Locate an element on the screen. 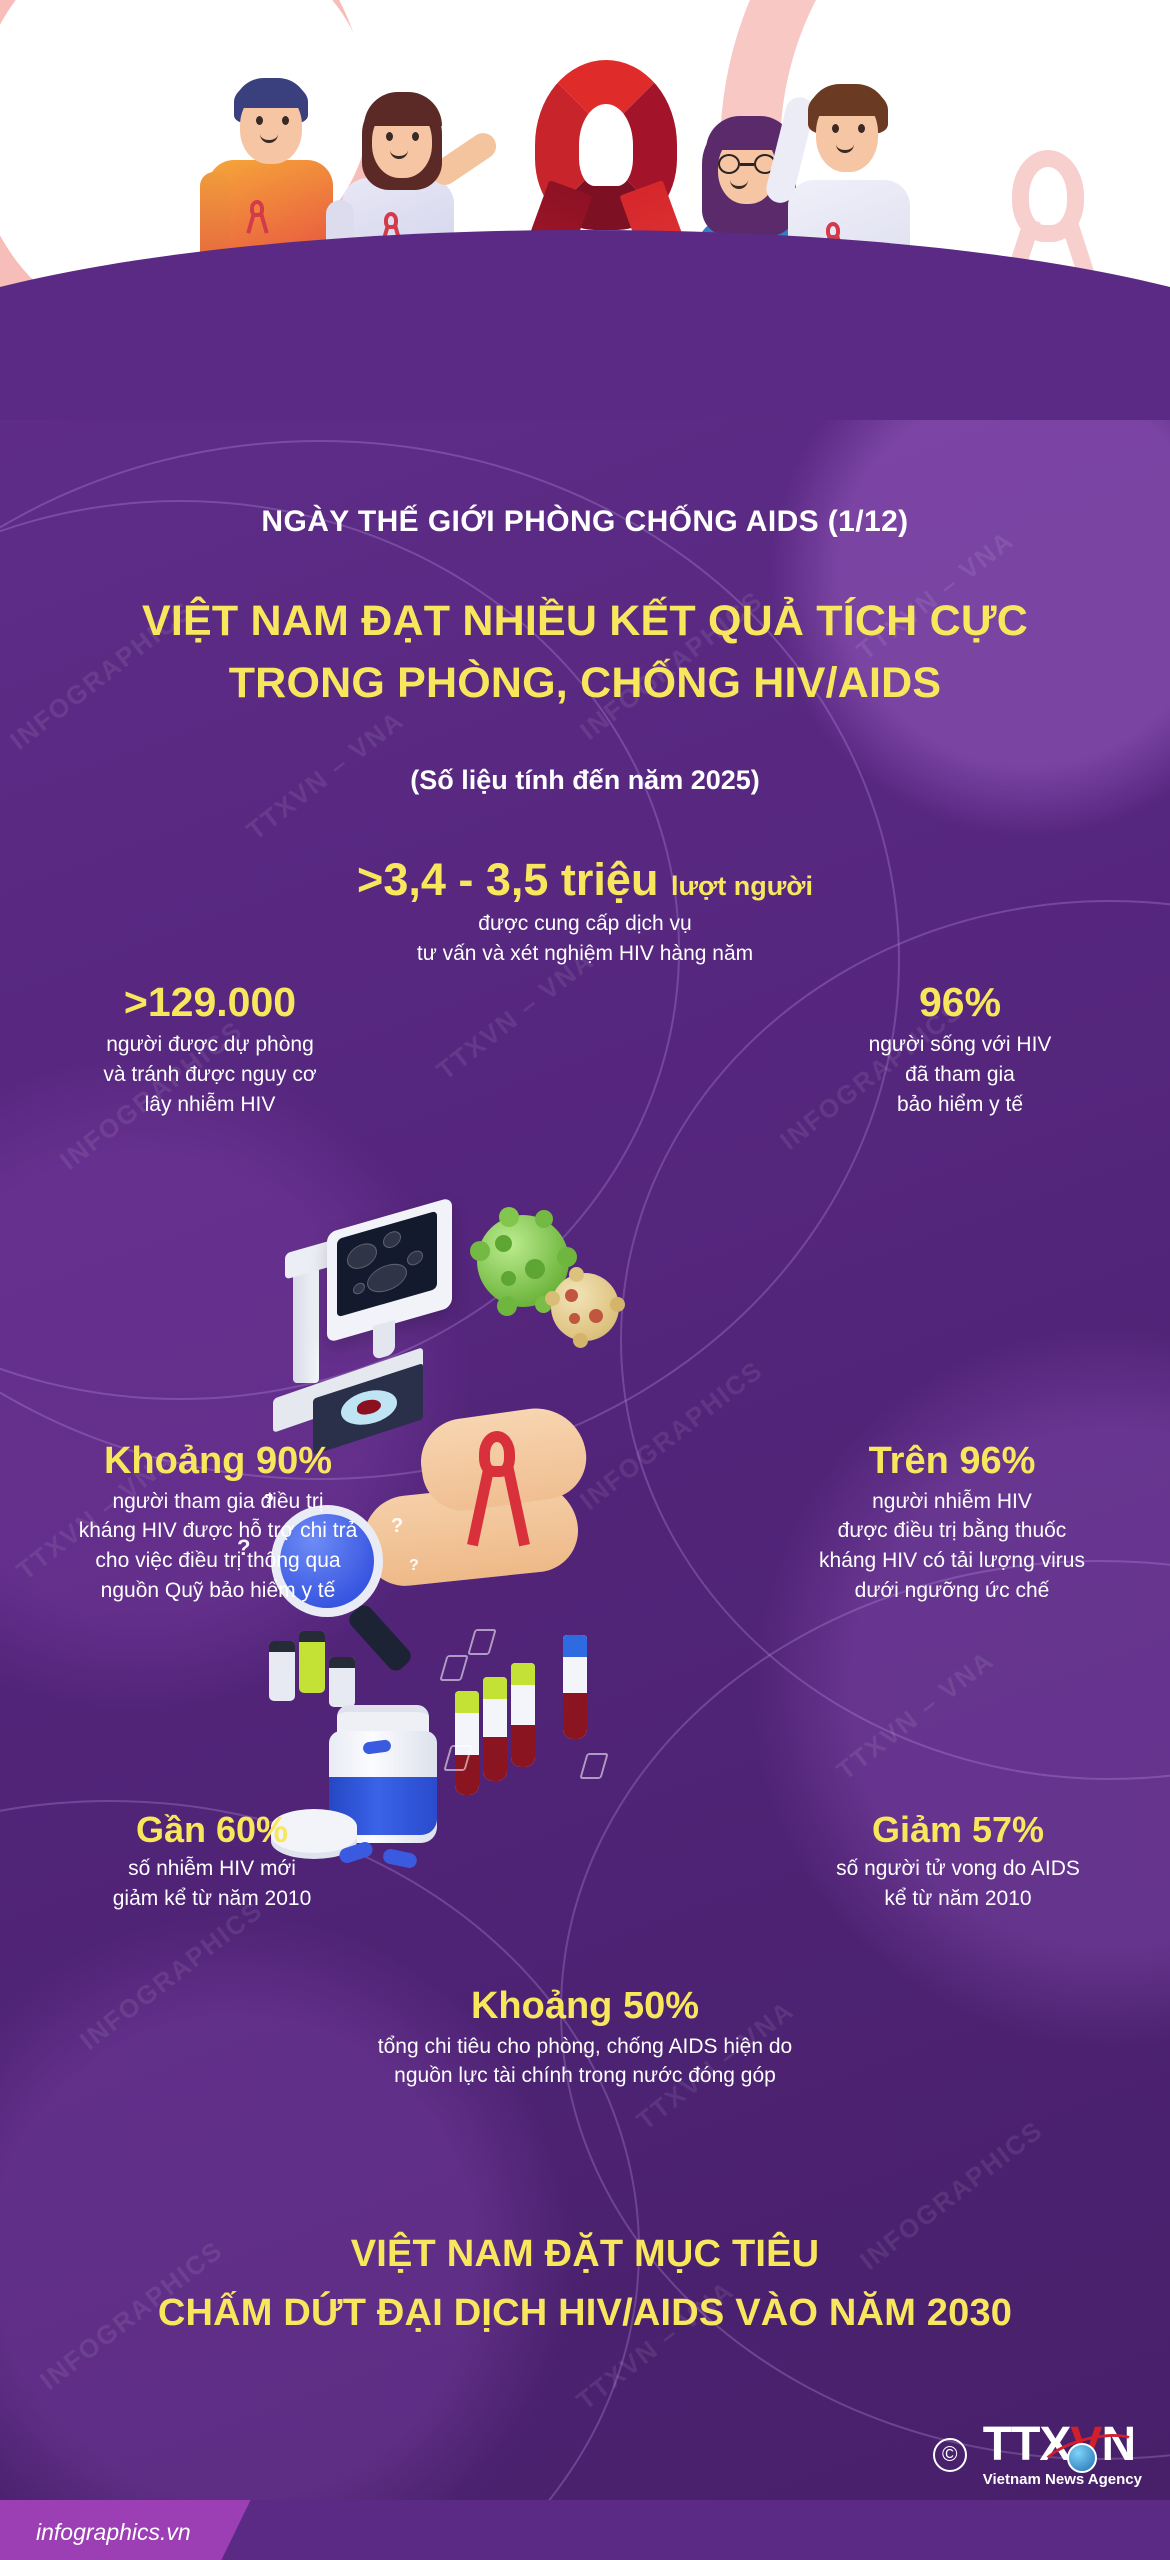 The width and height of the screenshot is (1170, 2560). headline-line-1: VIỆT NAM ĐẠT NHIỀU KẾT QUẢ TÍCH CỰC is located at coordinates (585, 621).